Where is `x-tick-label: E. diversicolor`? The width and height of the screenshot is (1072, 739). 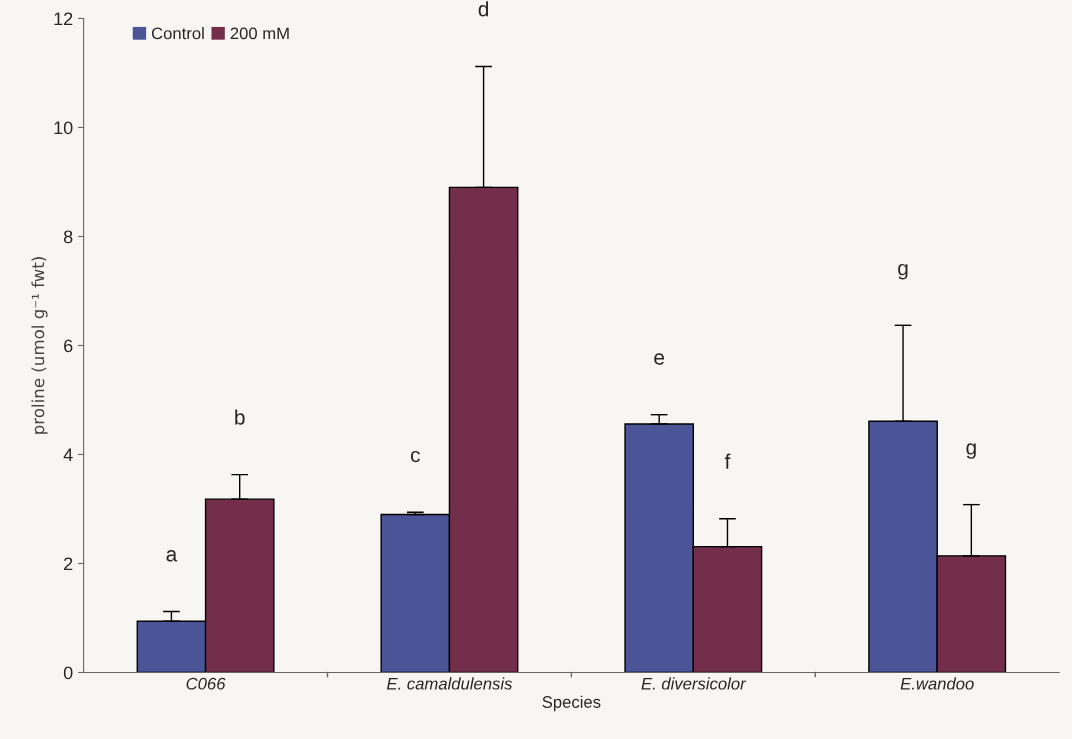 x-tick-label: E. diversicolor is located at coordinates (694, 683).